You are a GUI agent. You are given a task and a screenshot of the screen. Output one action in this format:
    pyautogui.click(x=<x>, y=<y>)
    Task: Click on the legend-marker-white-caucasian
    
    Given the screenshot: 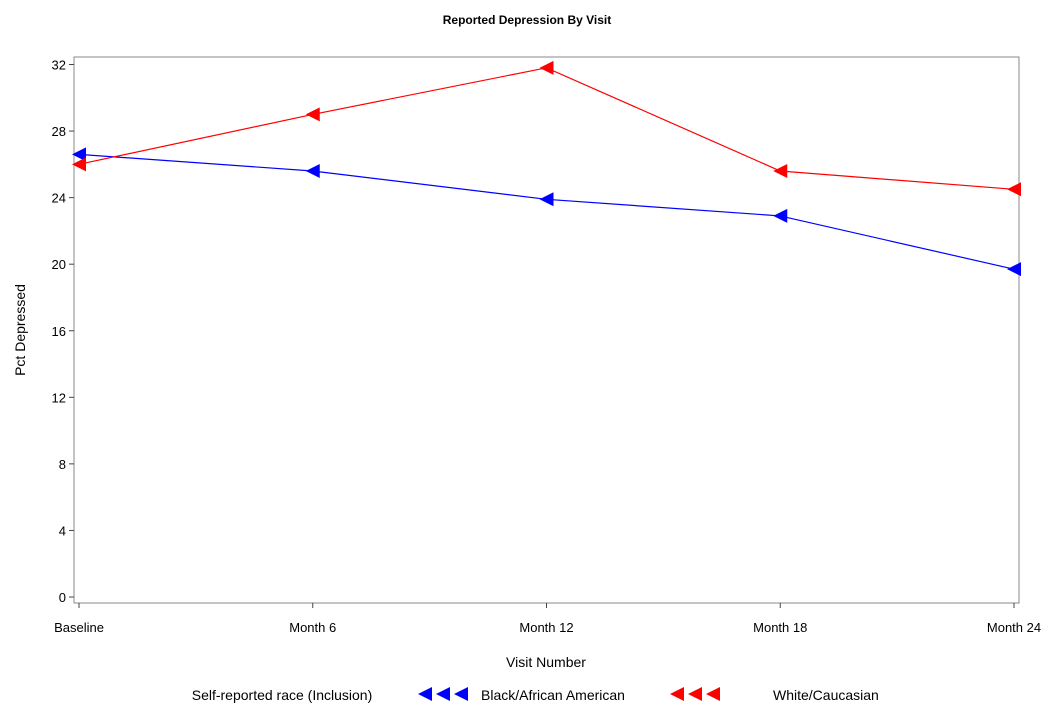 What is the action you would take?
    pyautogui.click(x=695, y=694)
    